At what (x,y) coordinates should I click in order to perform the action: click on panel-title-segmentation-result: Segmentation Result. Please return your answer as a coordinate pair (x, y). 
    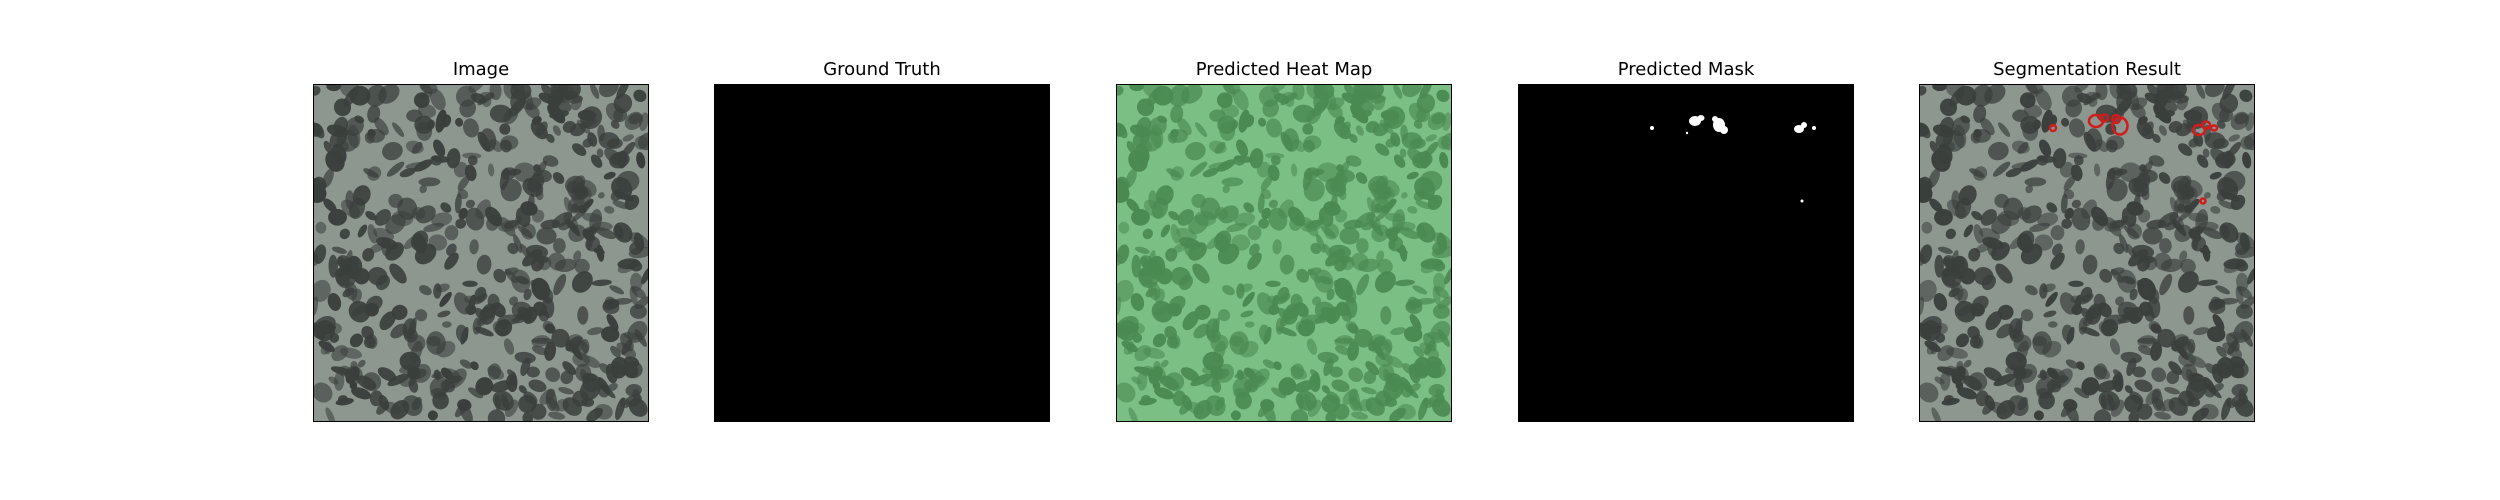
    Looking at the image, I should click on (2087, 69).